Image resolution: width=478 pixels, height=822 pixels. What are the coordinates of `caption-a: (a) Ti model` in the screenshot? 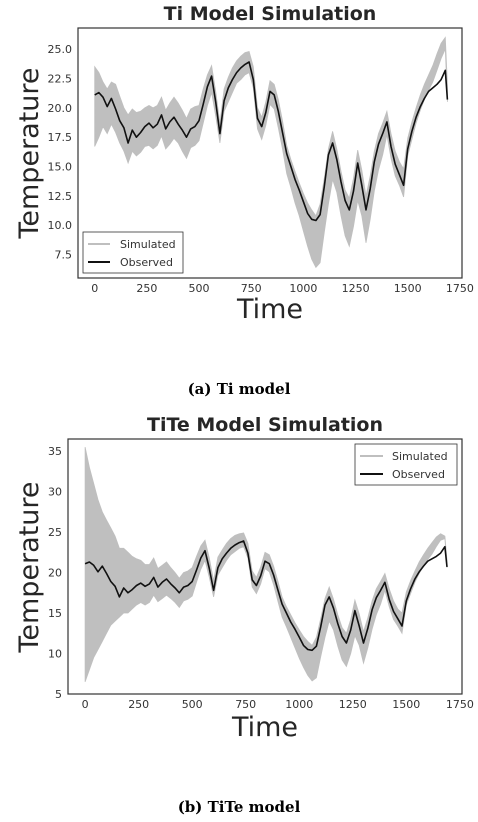 It's located at (239, 389).